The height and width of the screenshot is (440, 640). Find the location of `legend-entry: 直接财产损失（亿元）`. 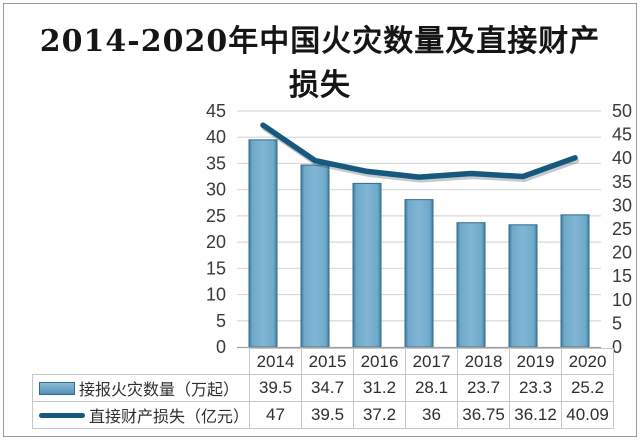

legend-entry: 直接财产损失（亿元） is located at coordinates (141, 415).